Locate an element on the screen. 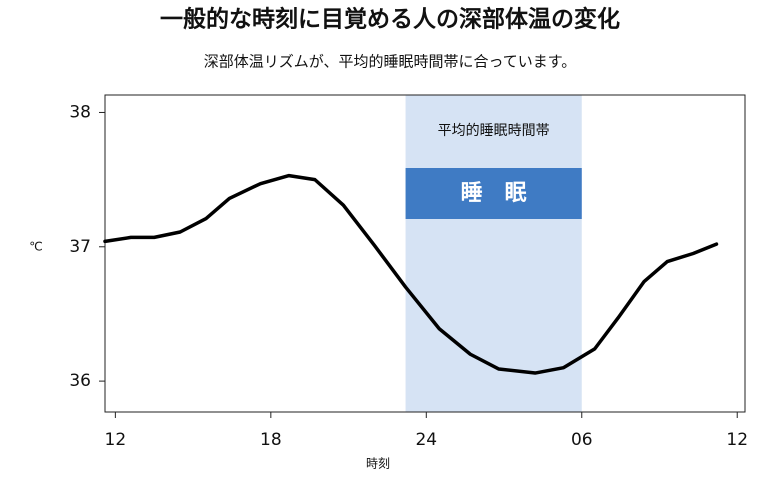 The height and width of the screenshot is (489, 780). y-tick-label: 37 is located at coordinates (80, 247).